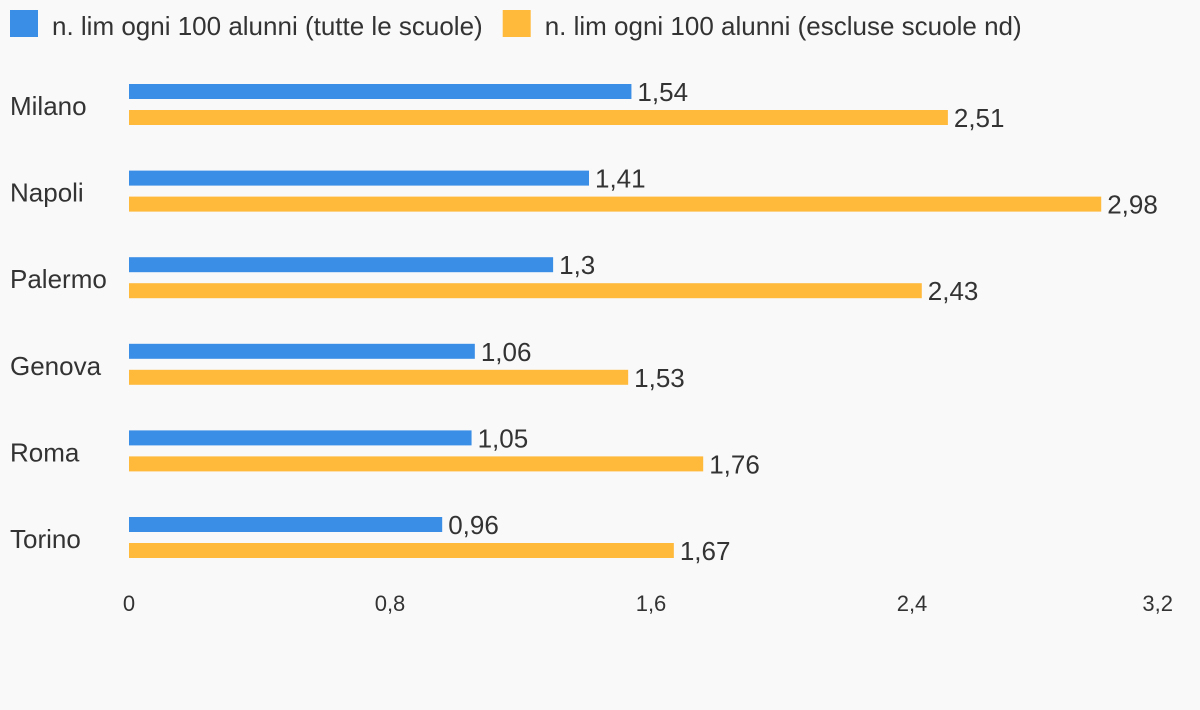 This screenshot has height=710, width=1200. What do you see at coordinates (979, 118) in the screenshot?
I see `data-label-milano-series-2: 2,51` at bounding box center [979, 118].